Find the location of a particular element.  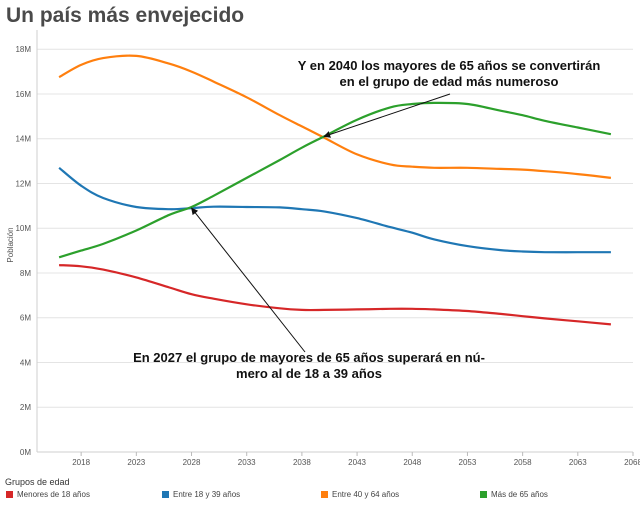

legend-label: Entre 18 y 39 años is located at coordinates (207, 494).